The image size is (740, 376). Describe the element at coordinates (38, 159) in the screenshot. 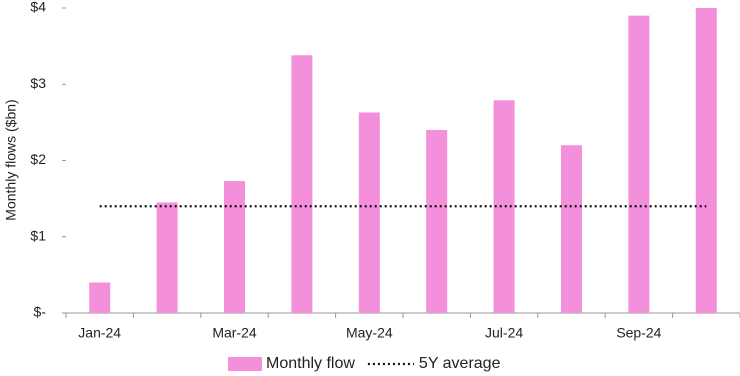

I see `y-tick-label: $2` at that location.